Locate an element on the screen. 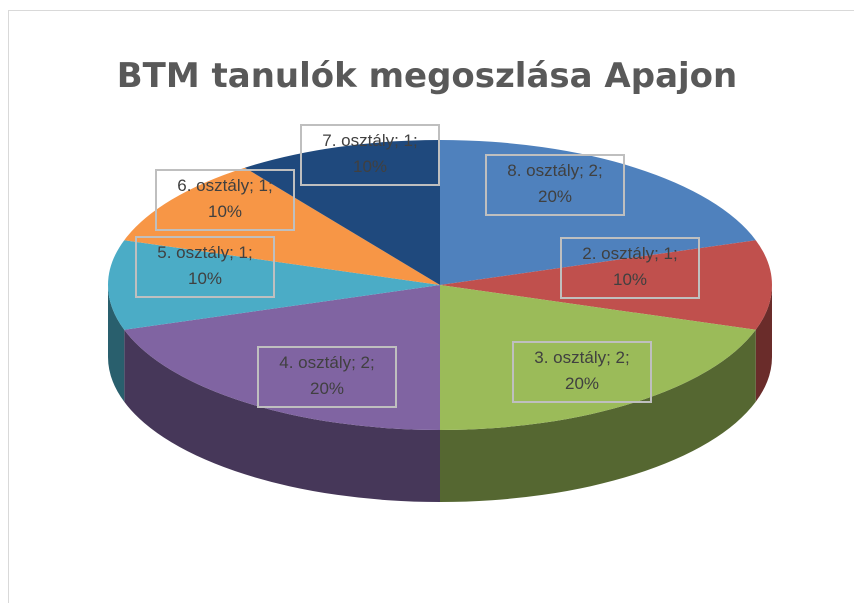 The width and height of the screenshot is (854, 603). data-label: 3. osztály; 2; 20% is located at coordinates (582, 372).